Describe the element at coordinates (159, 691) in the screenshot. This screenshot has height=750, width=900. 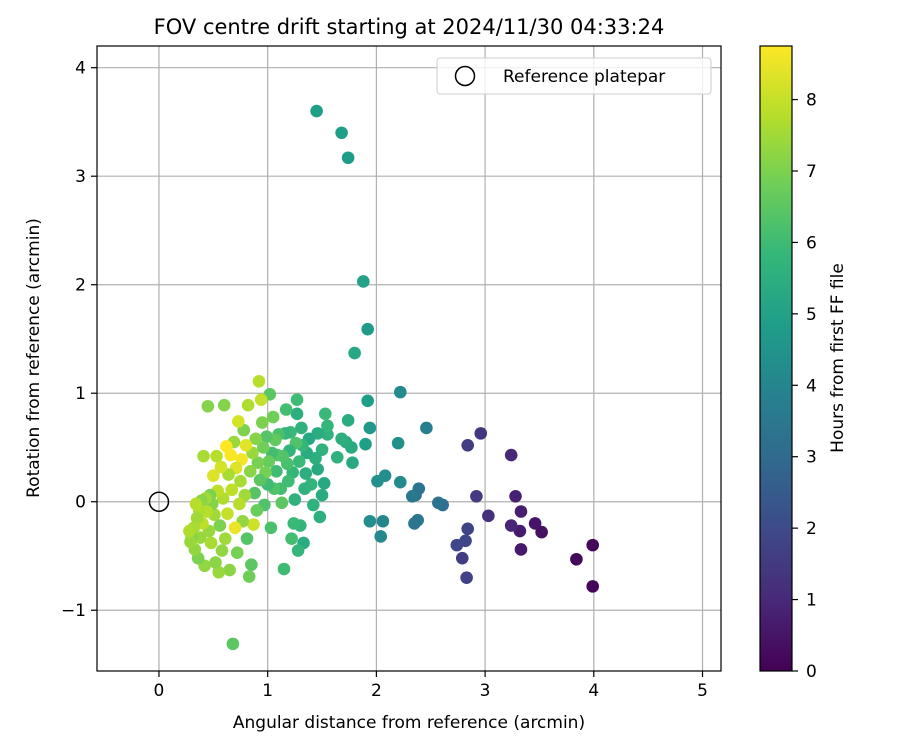
I see `x-tick-label: 0` at that location.